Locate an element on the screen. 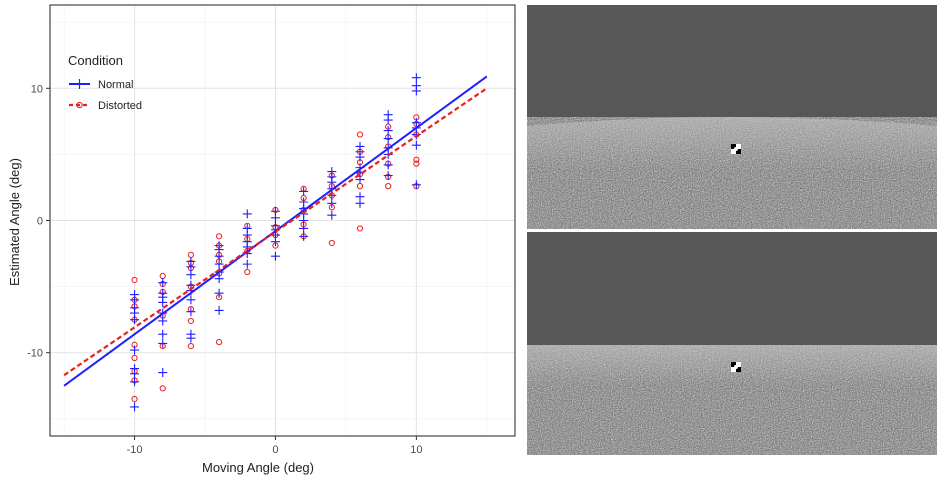  stimulus-gap is located at coordinates (732, 230).